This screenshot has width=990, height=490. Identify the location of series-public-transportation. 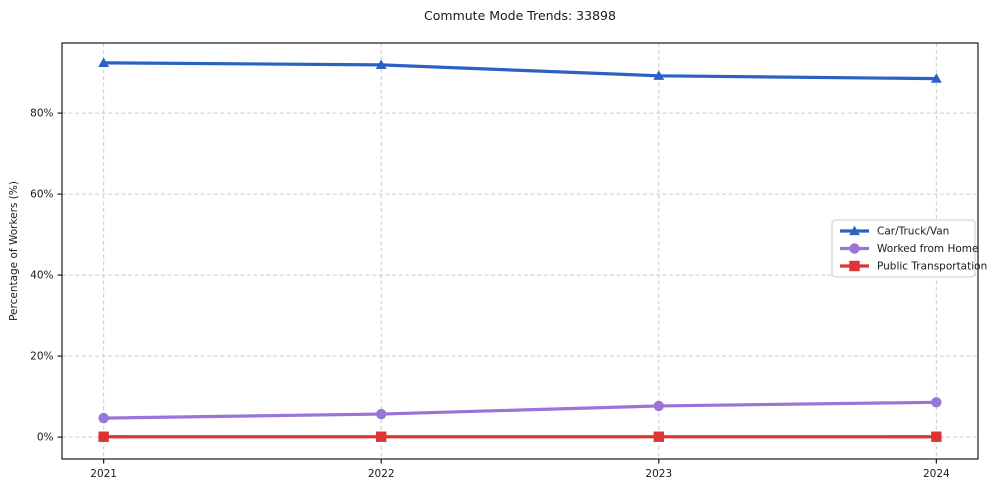
(520, 436).